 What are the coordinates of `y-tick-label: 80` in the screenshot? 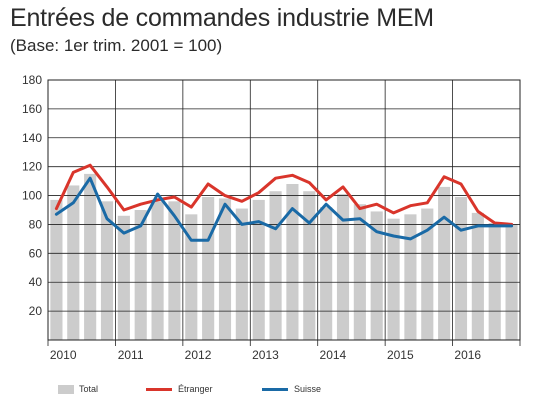 It's located at (36, 224).